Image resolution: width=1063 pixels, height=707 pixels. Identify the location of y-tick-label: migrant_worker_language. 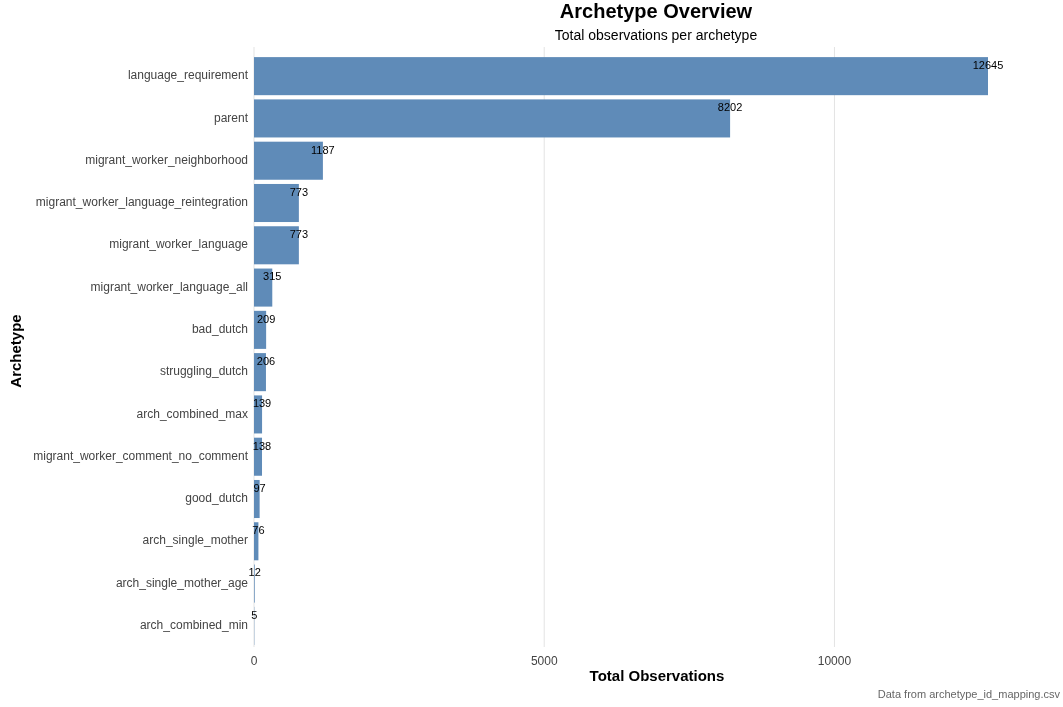
(179, 244).